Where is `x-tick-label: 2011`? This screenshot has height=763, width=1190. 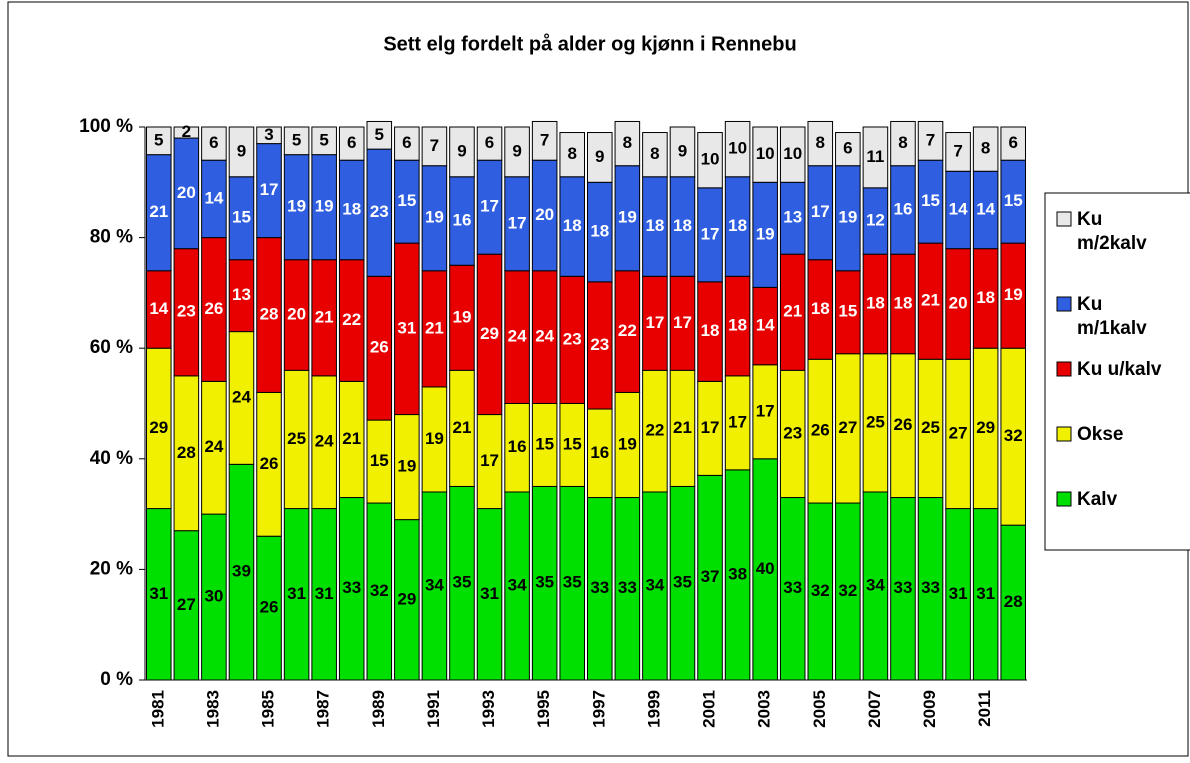 x-tick-label: 2011 is located at coordinates (984, 708).